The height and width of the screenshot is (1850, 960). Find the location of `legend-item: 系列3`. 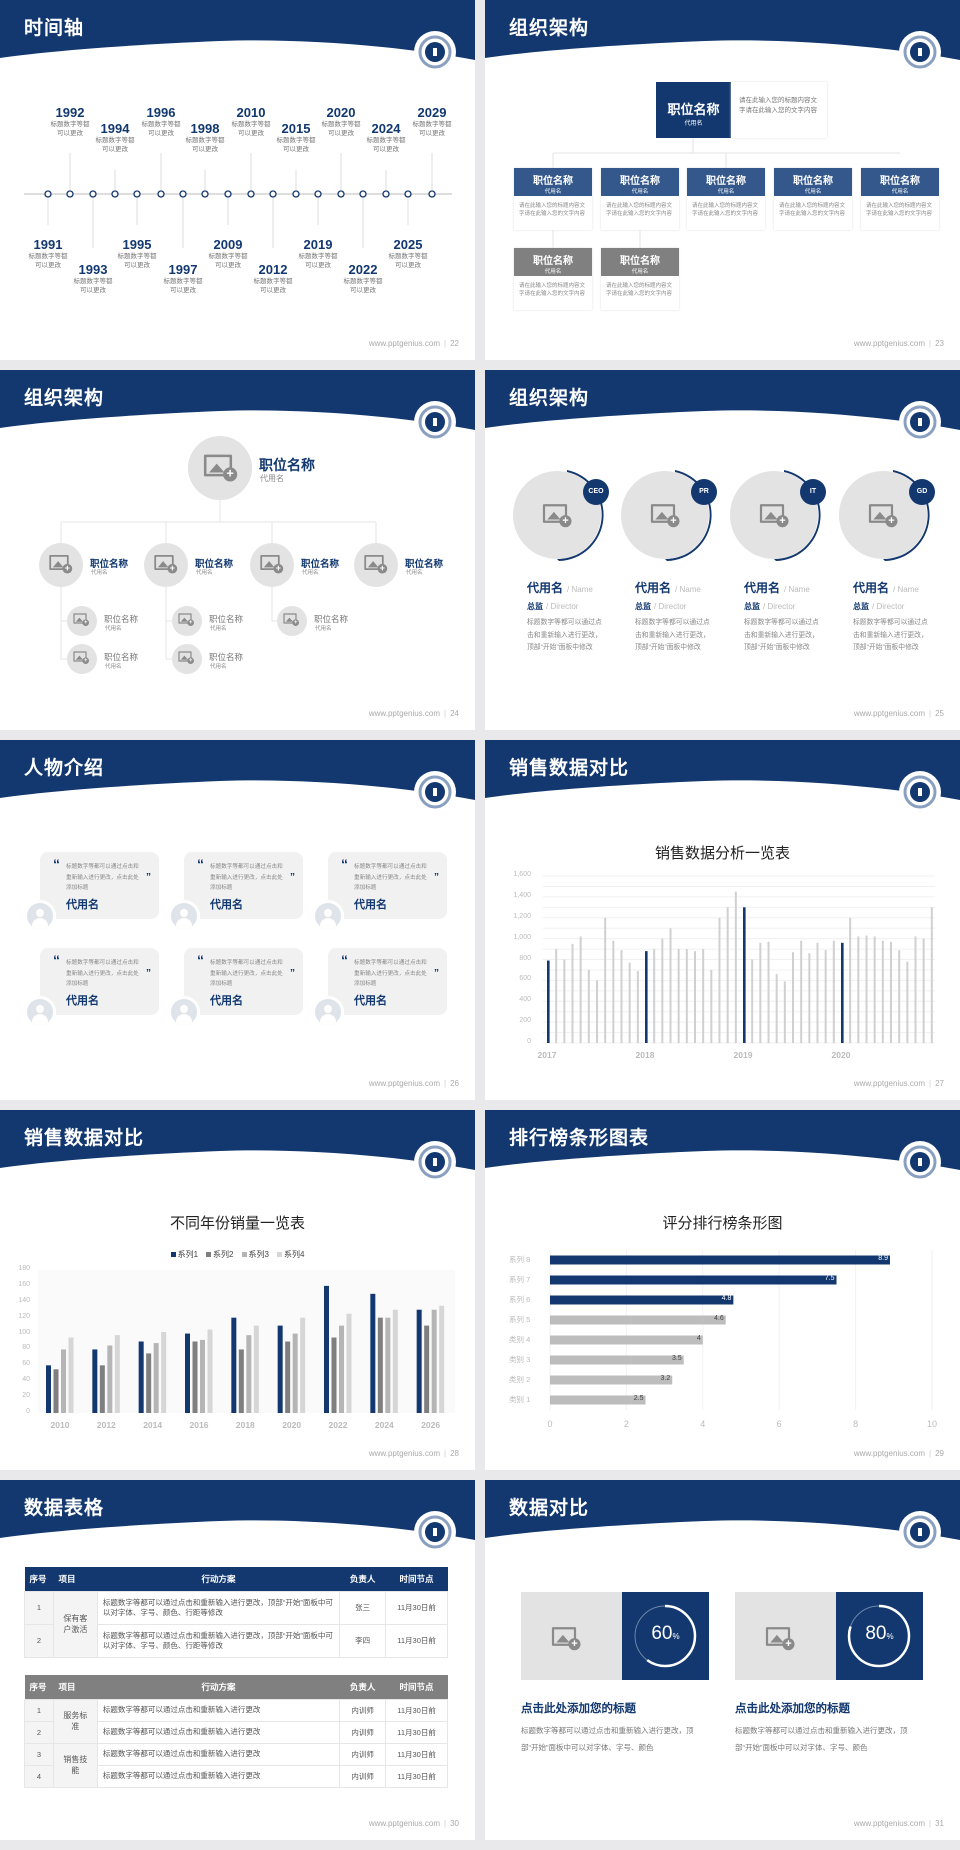

legend-item: 系列3 is located at coordinates (255, 1254).